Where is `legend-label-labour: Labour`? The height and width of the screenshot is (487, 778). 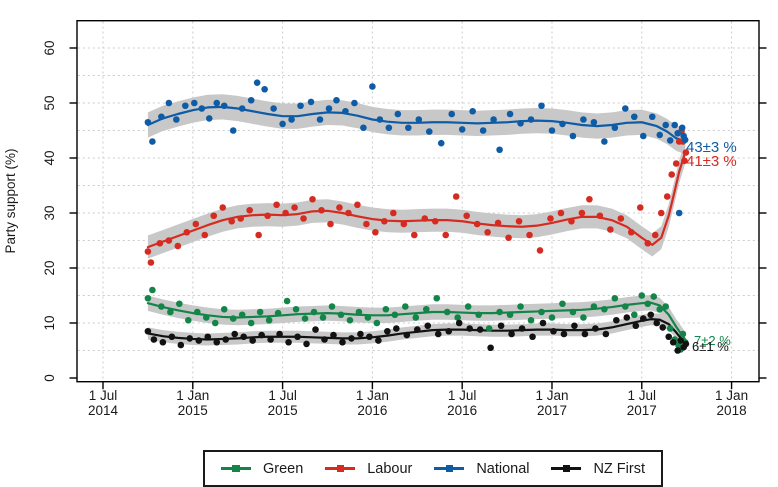
legend-label-labour: Labour is located at coordinates (390, 468).